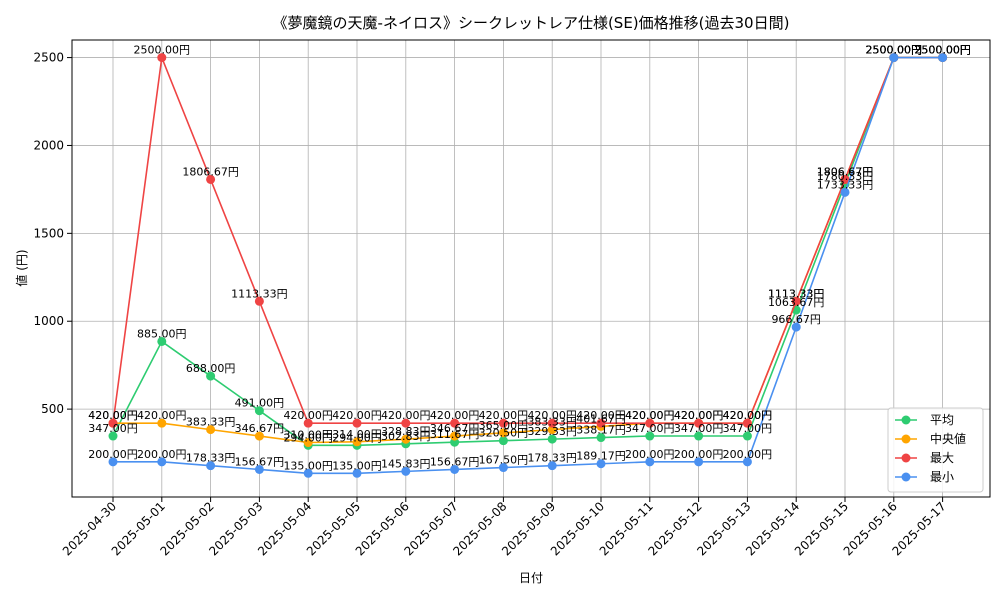  Describe the element at coordinates (942, 458) in the screenshot. I see `legend-label: 最大` at that location.